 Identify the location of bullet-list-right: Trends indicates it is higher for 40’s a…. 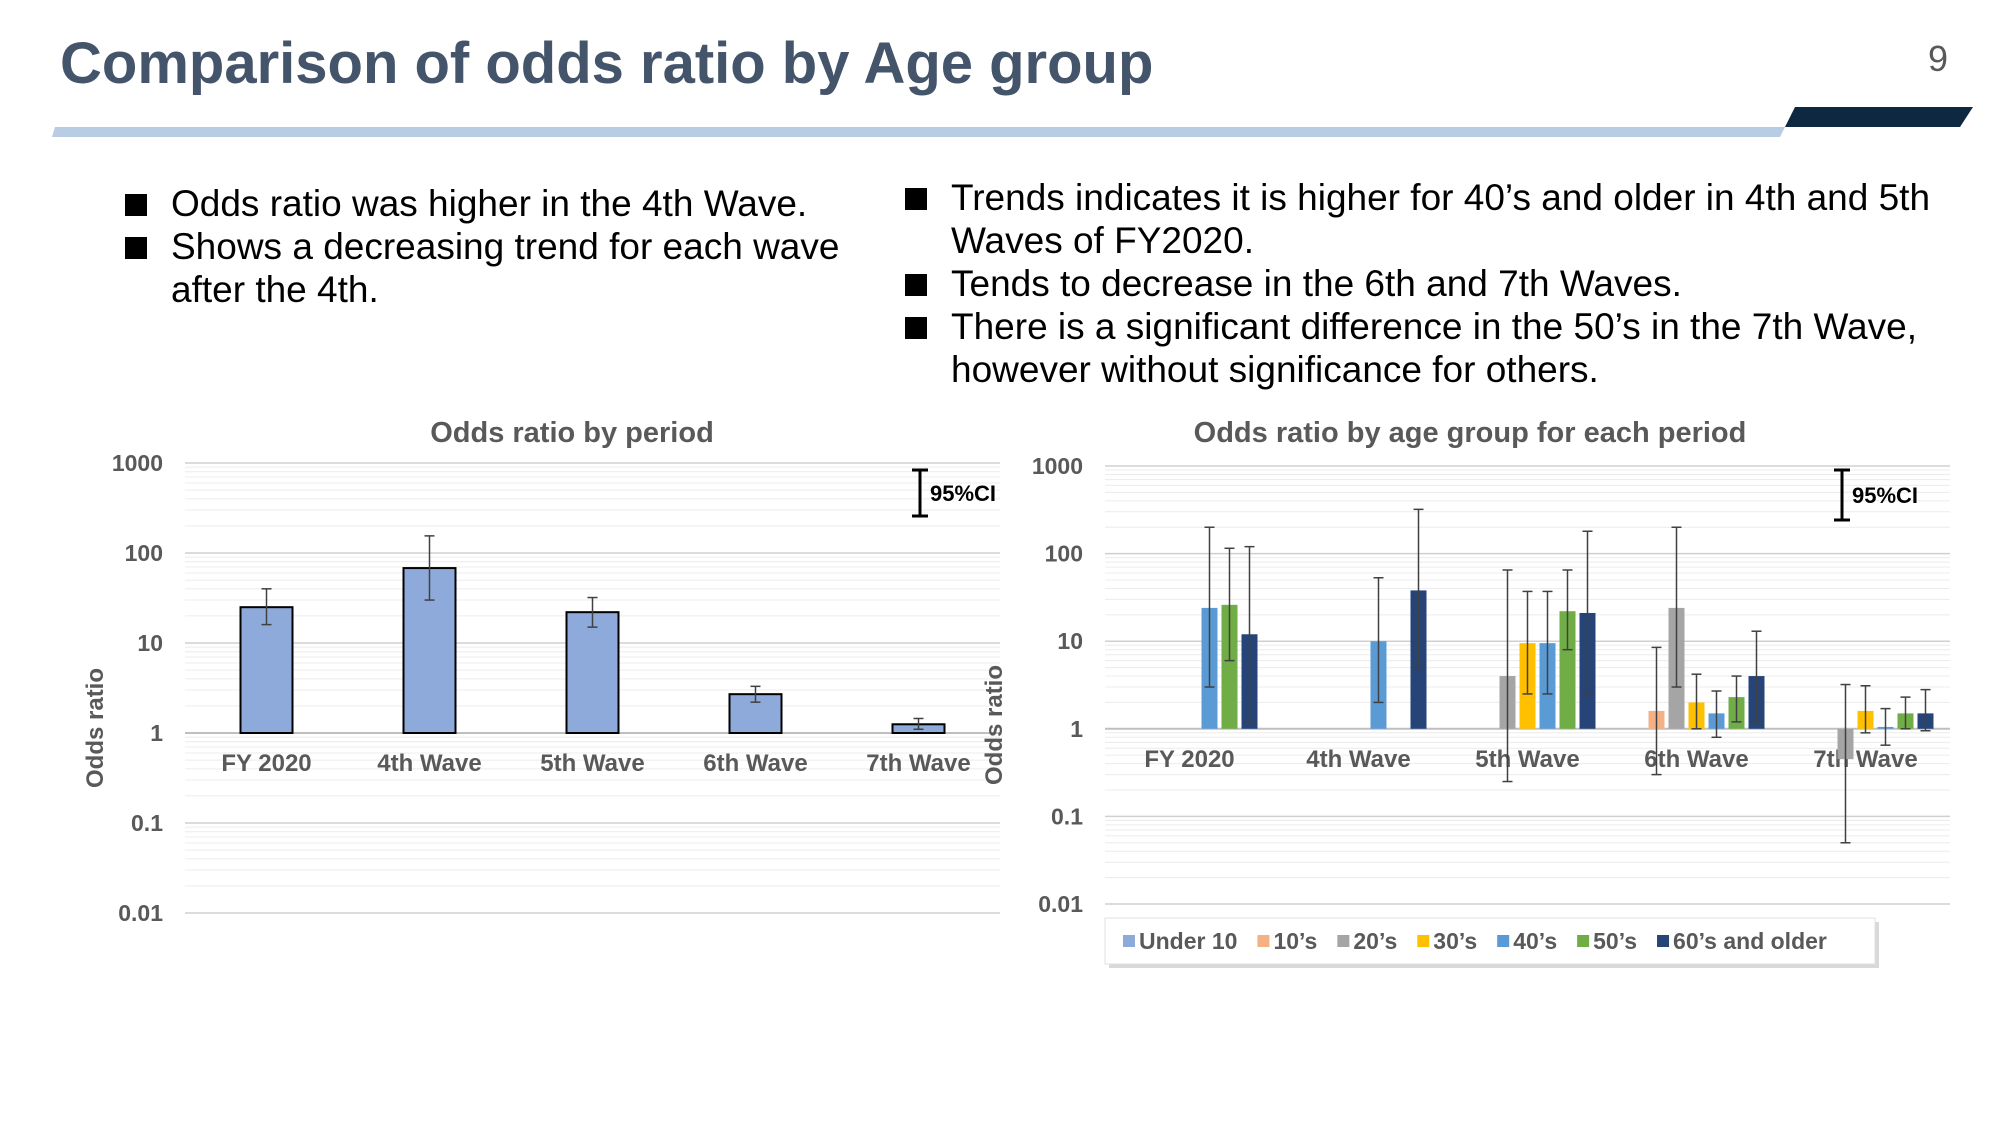
(1440, 283).